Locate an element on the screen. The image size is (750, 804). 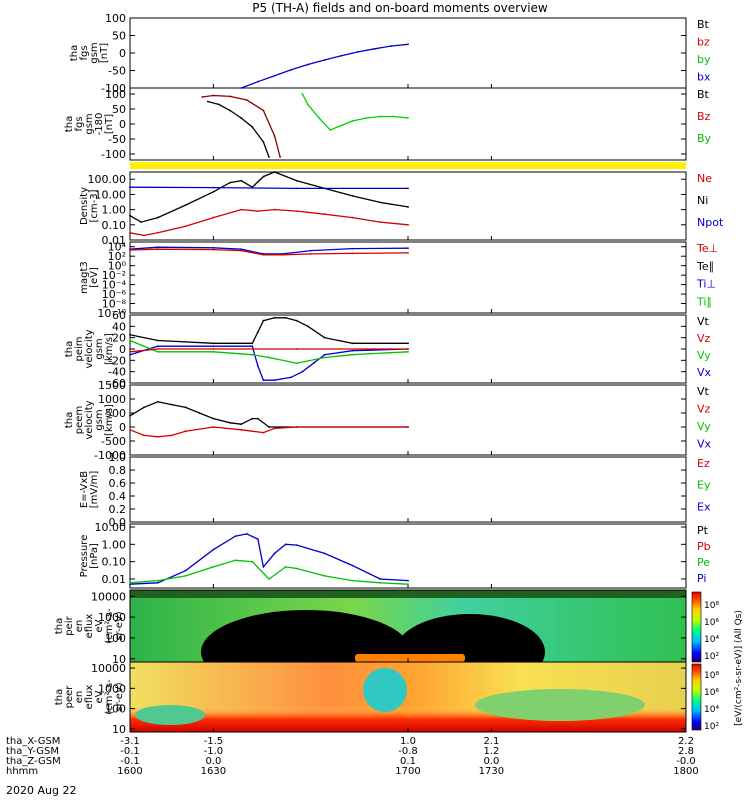
y-tick-label: -100 is located at coordinates (113, 88).